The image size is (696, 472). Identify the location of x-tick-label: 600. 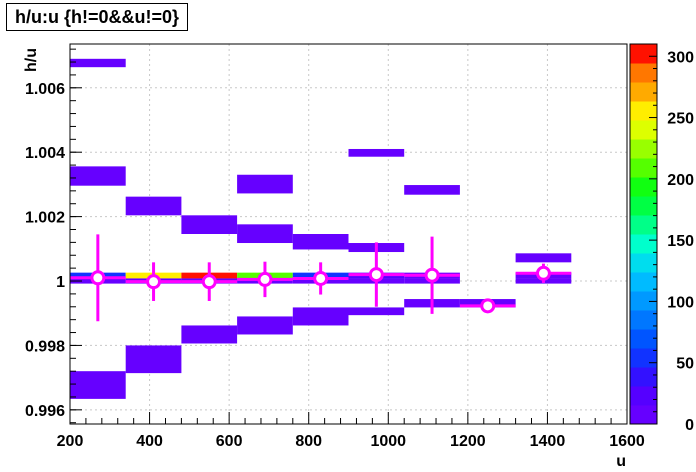
(229, 441).